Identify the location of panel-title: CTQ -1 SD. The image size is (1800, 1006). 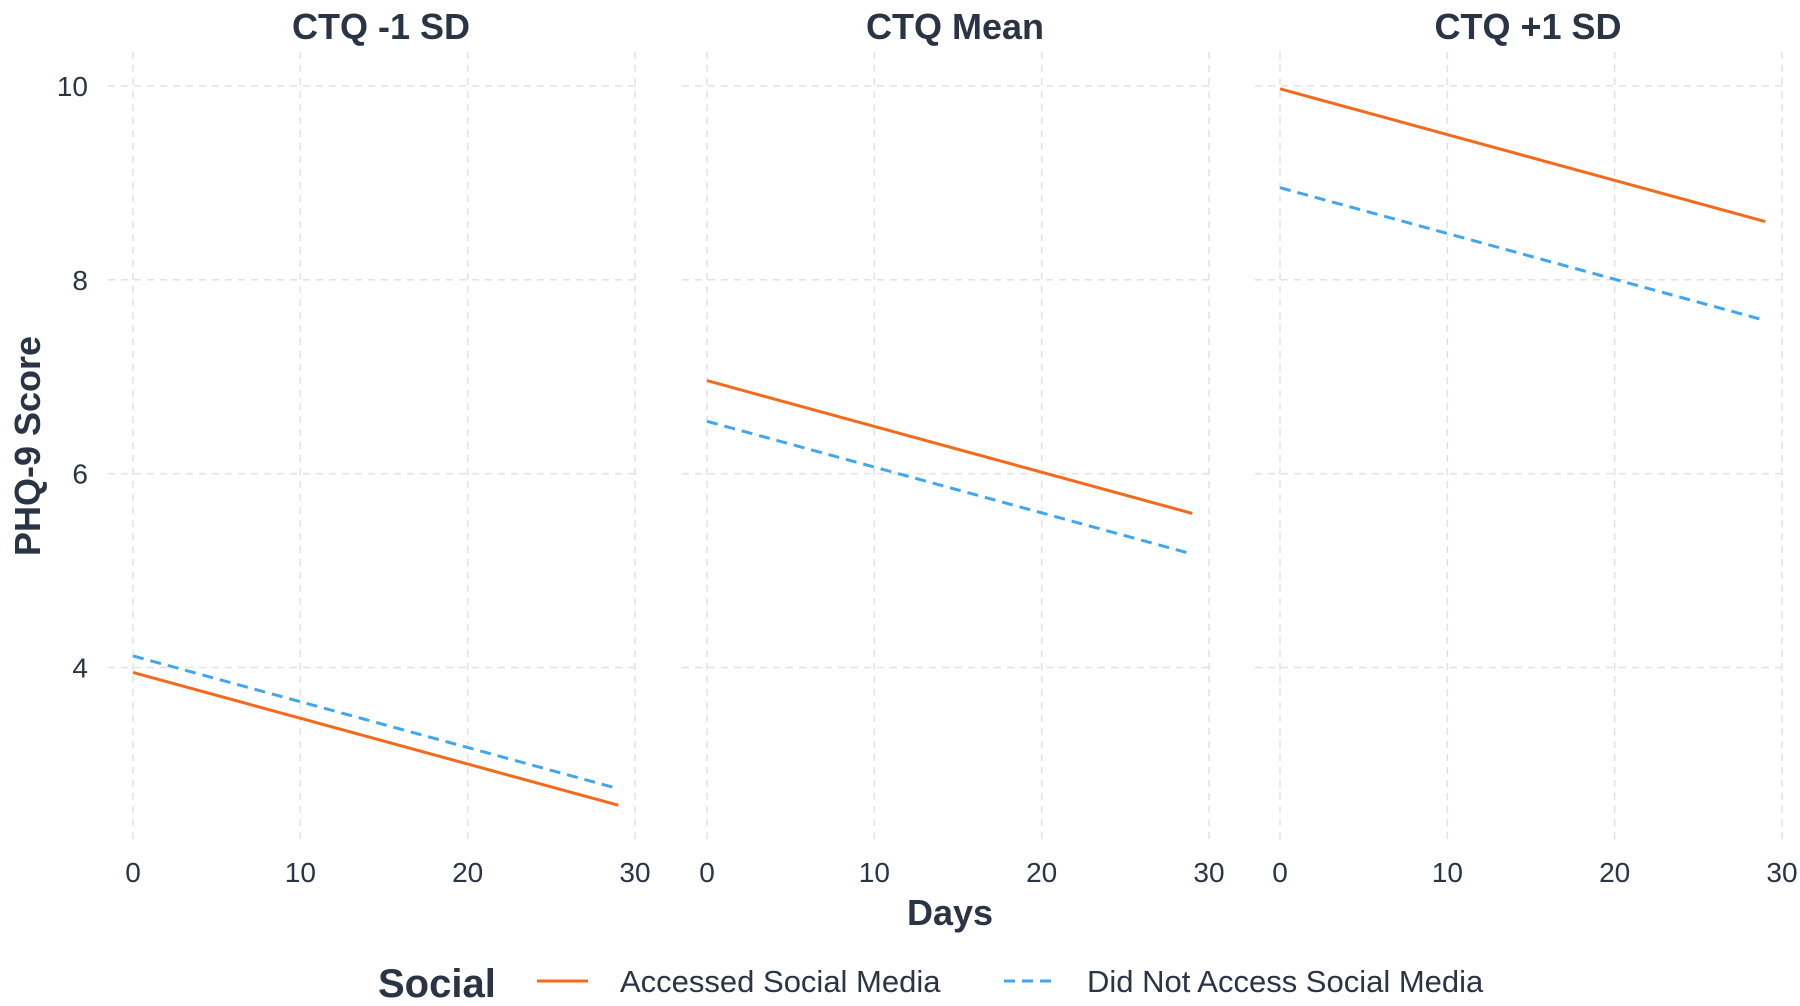
(381, 26).